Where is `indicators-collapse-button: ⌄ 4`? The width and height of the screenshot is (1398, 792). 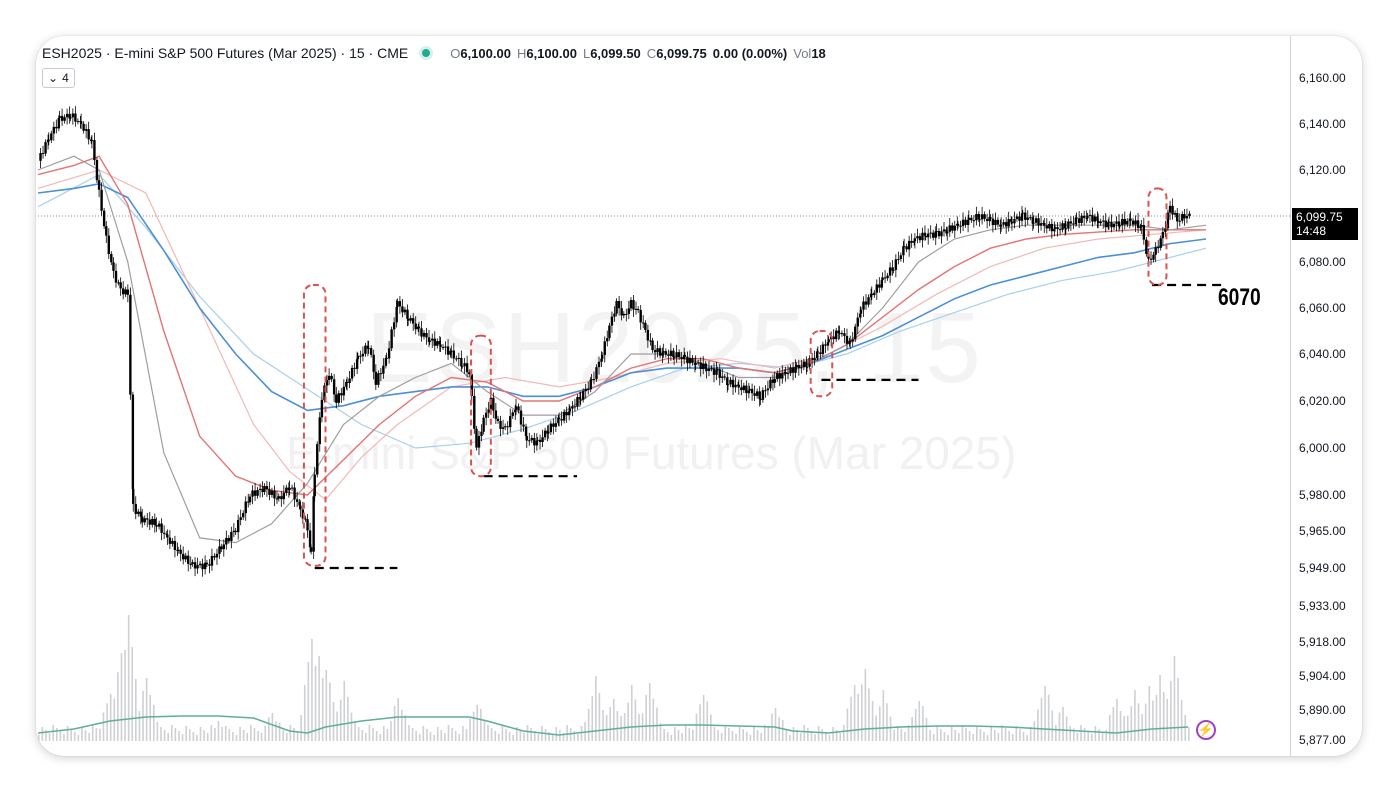 indicators-collapse-button: ⌄ 4 is located at coordinates (58, 78).